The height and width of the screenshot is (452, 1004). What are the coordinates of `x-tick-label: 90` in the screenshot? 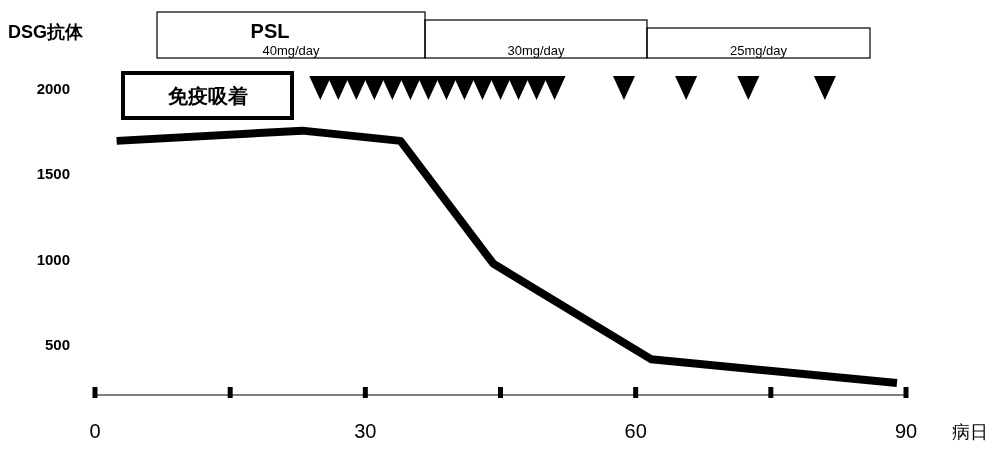 It's located at (906, 431).